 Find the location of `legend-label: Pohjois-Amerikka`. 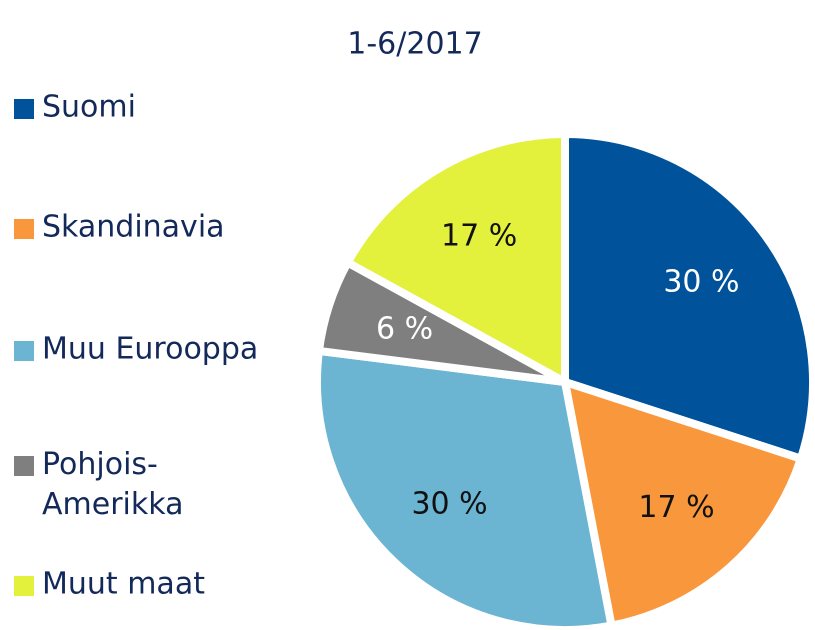

legend-label: Pohjois-Amerikka is located at coordinates (112, 484).